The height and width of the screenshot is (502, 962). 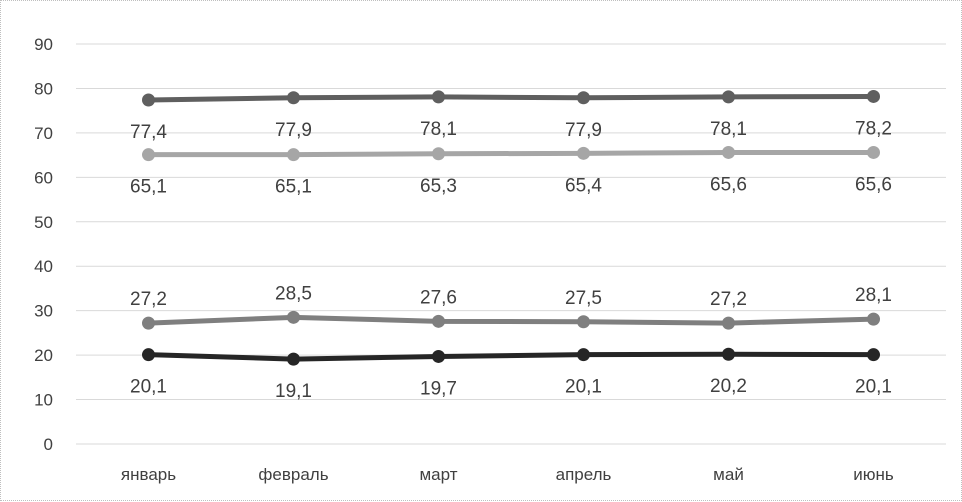 What do you see at coordinates (43, 311) in the screenshot?
I see `y-tick-label-30: 30` at bounding box center [43, 311].